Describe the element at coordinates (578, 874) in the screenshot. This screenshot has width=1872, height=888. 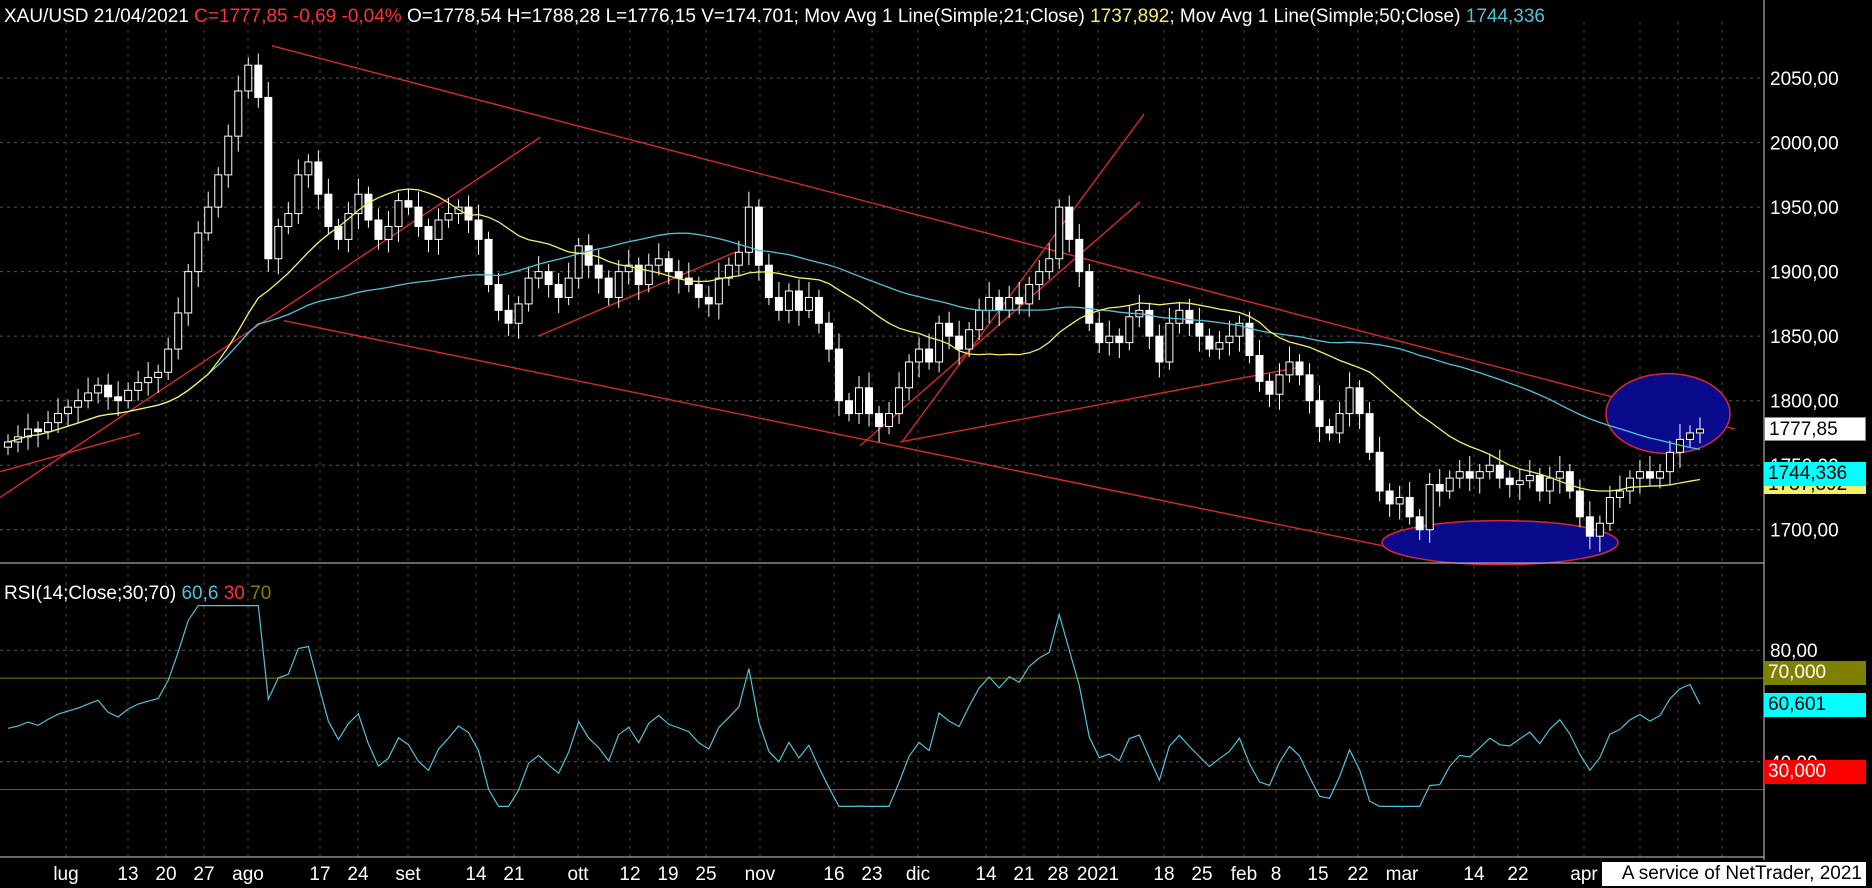
I see `time-tick-label: ott` at that location.